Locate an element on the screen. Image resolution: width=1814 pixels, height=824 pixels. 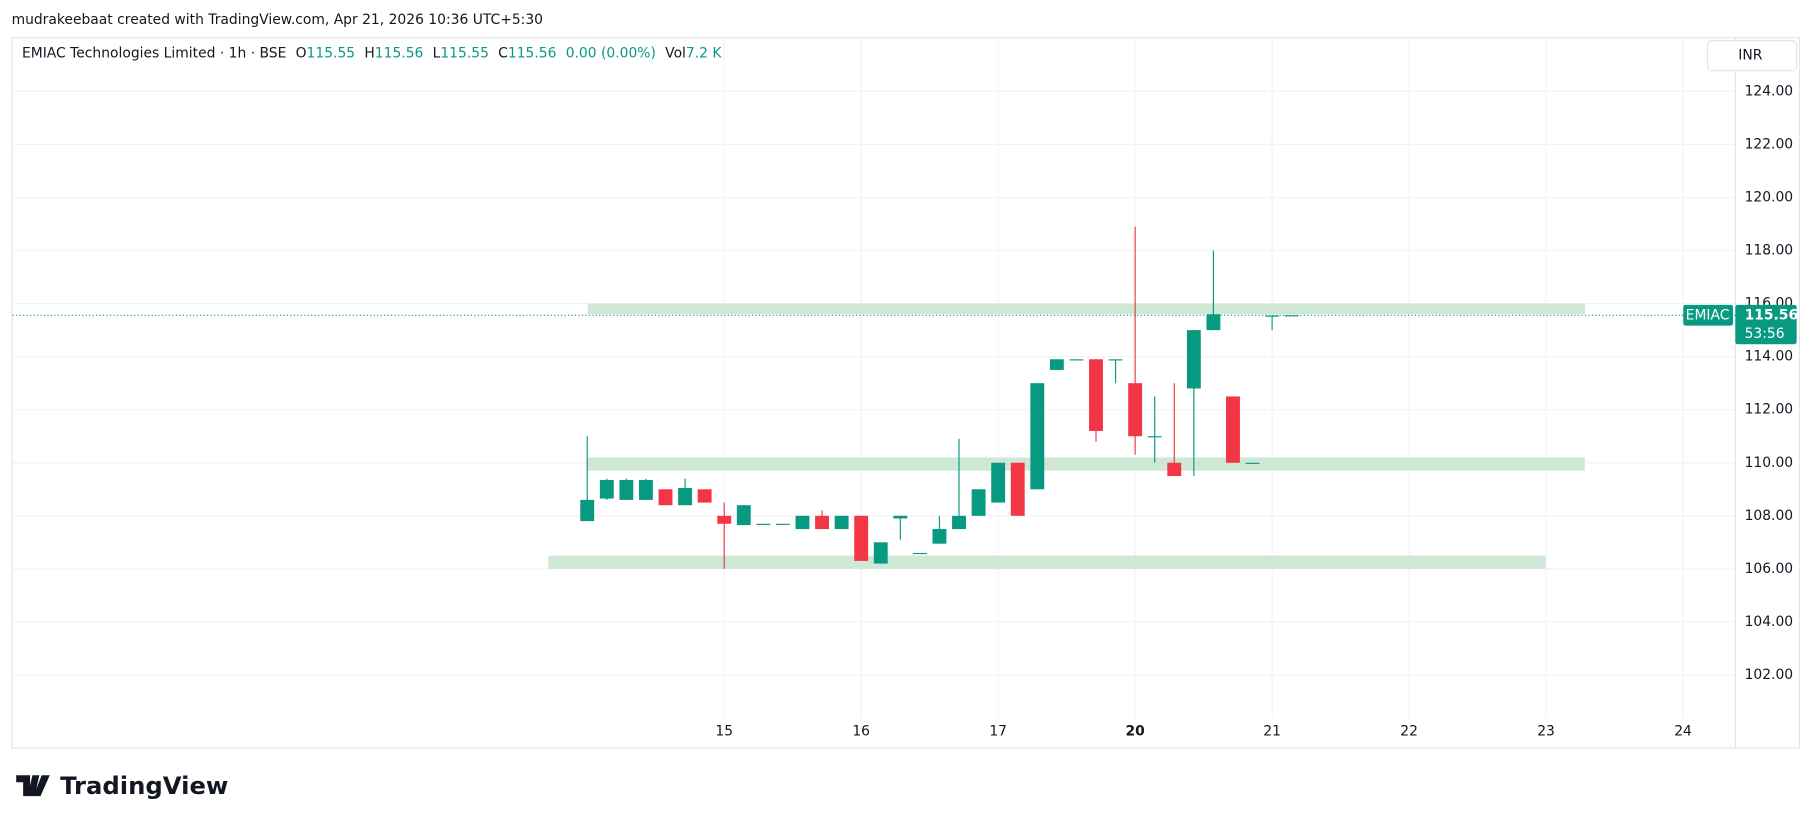
legend-text: 0.00 (0.00%) is located at coordinates (611, 53).